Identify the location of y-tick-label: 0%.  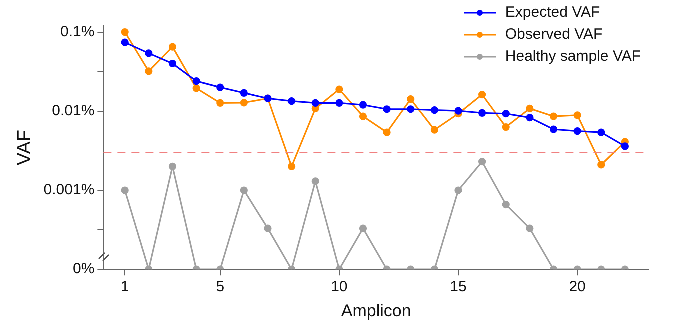
(83, 269).